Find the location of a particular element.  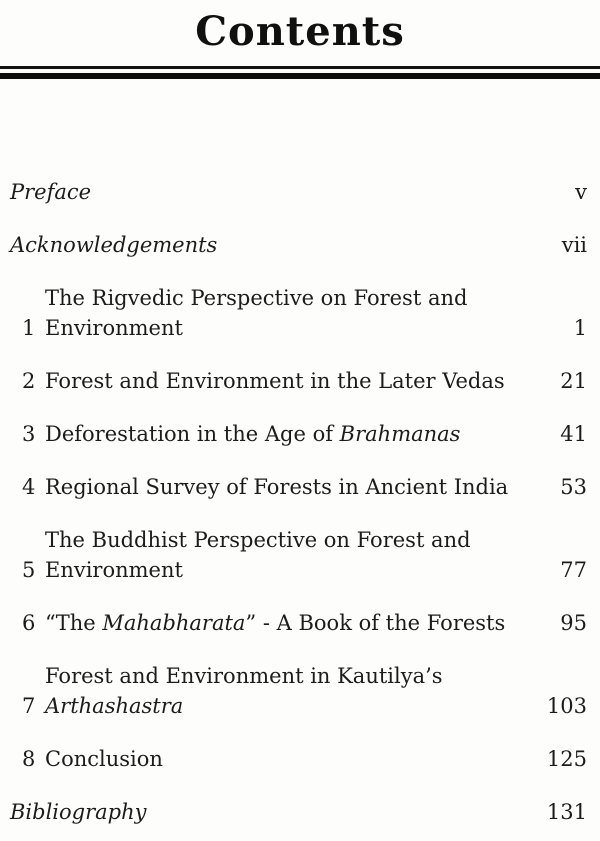

entry-page-number: 95 is located at coordinates (573, 623).